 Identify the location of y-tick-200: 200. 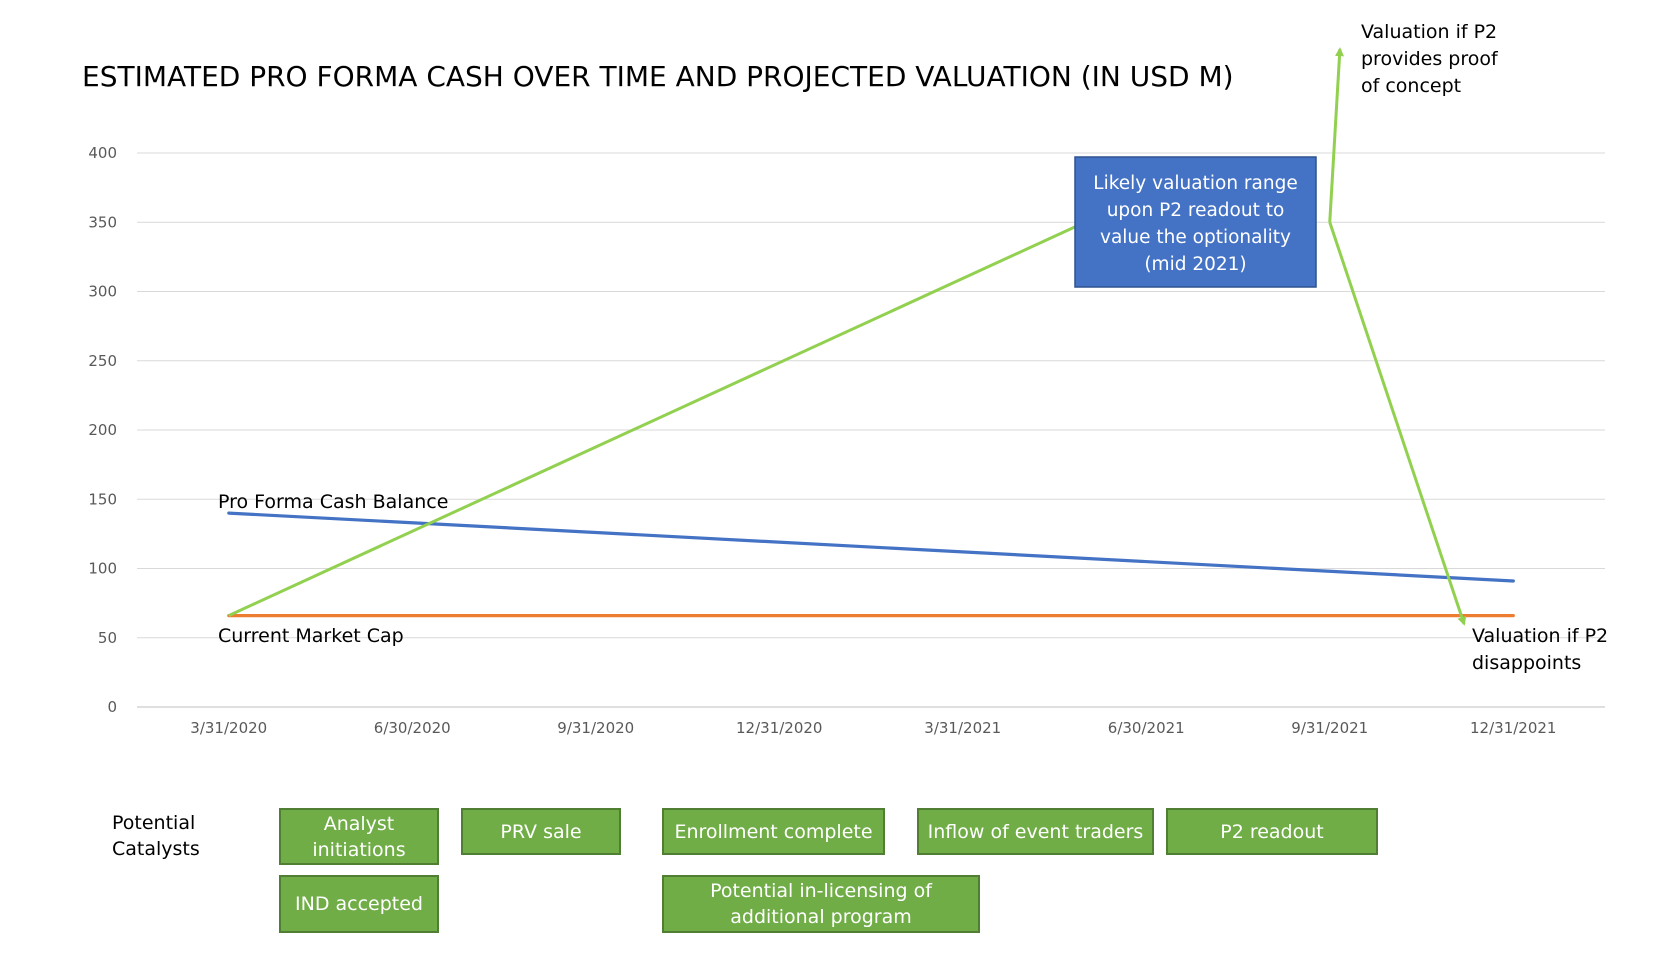
(102, 430).